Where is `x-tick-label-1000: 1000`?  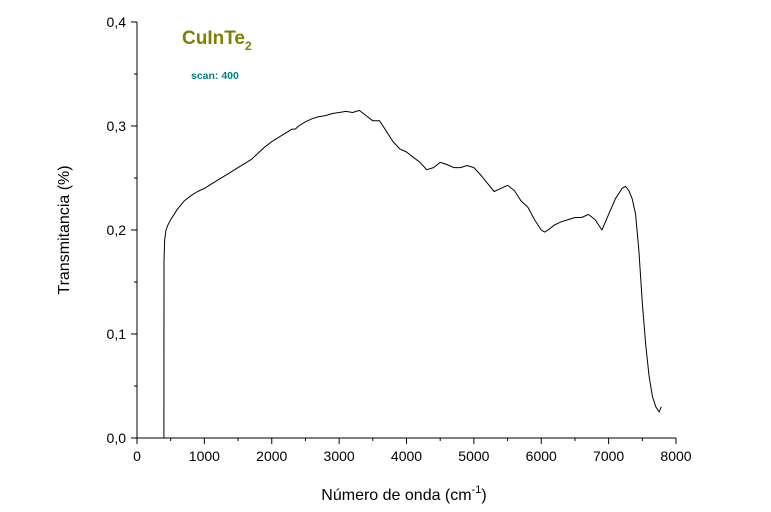 x-tick-label-1000: 1000 is located at coordinates (204, 456).